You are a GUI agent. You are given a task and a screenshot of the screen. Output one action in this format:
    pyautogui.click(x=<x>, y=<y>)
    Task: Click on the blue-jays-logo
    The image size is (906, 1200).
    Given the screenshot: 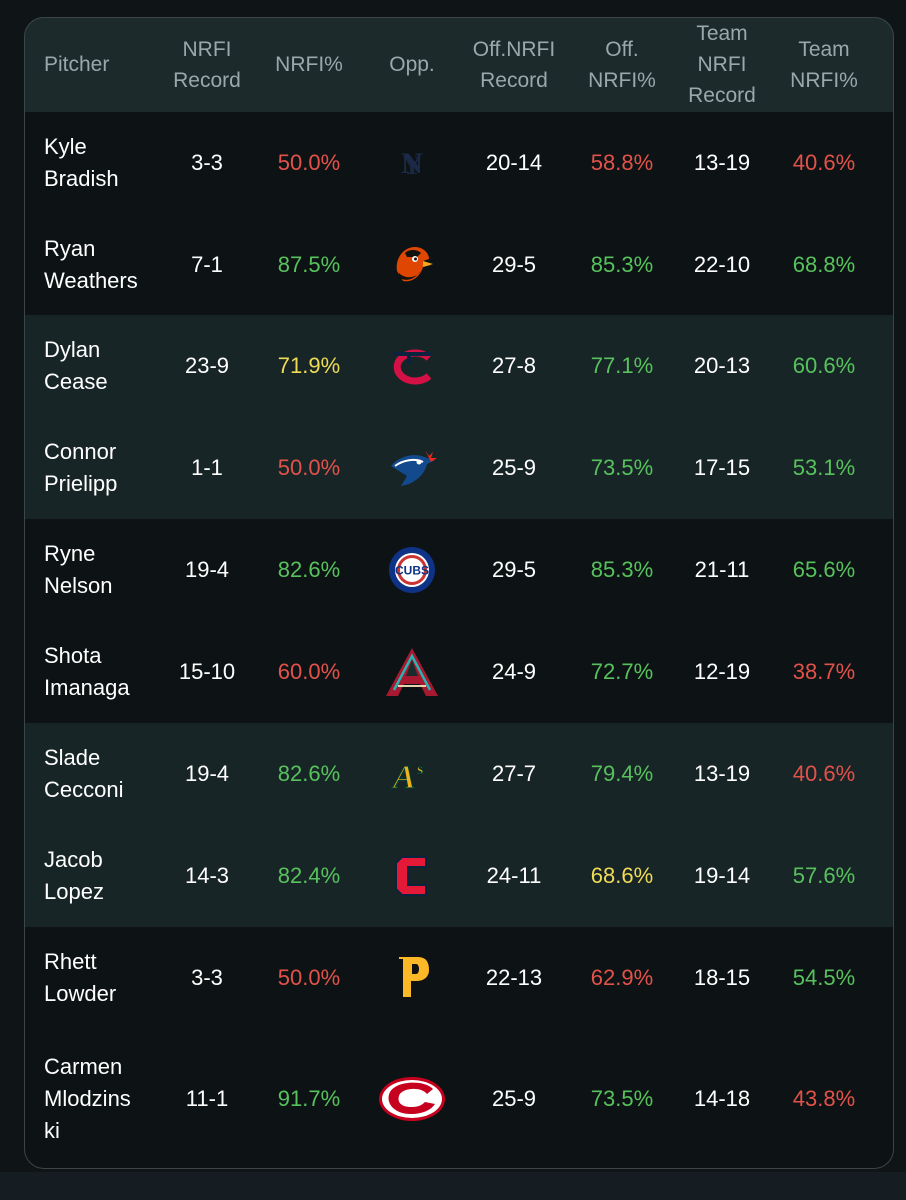 What is the action you would take?
    pyautogui.click(x=412, y=468)
    